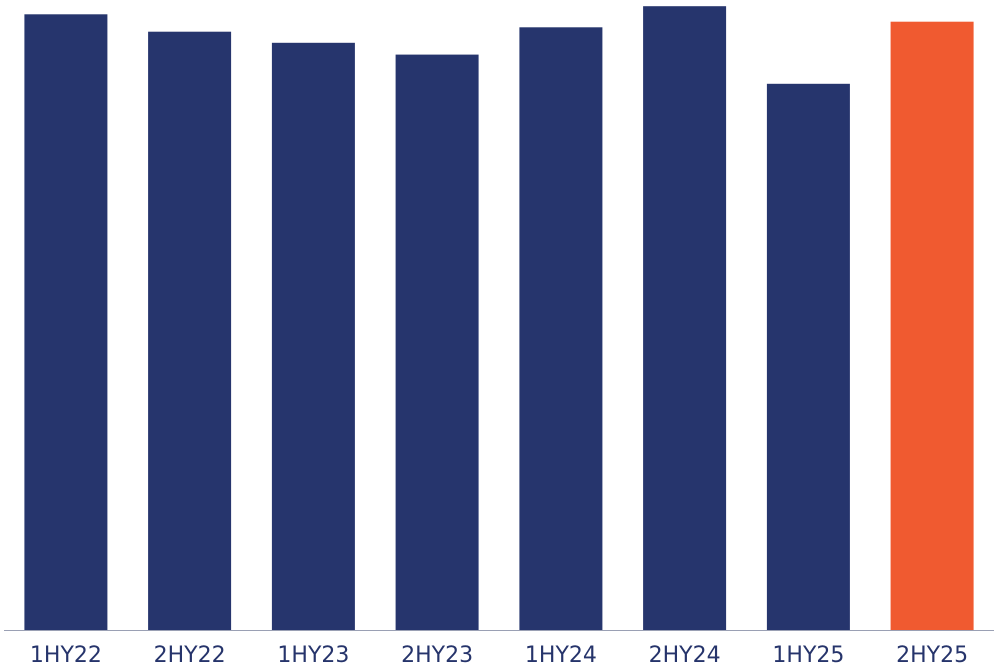 The height and width of the screenshot is (666, 994). Describe the element at coordinates (808, 357) in the screenshot. I see `bar-1HY25` at that location.